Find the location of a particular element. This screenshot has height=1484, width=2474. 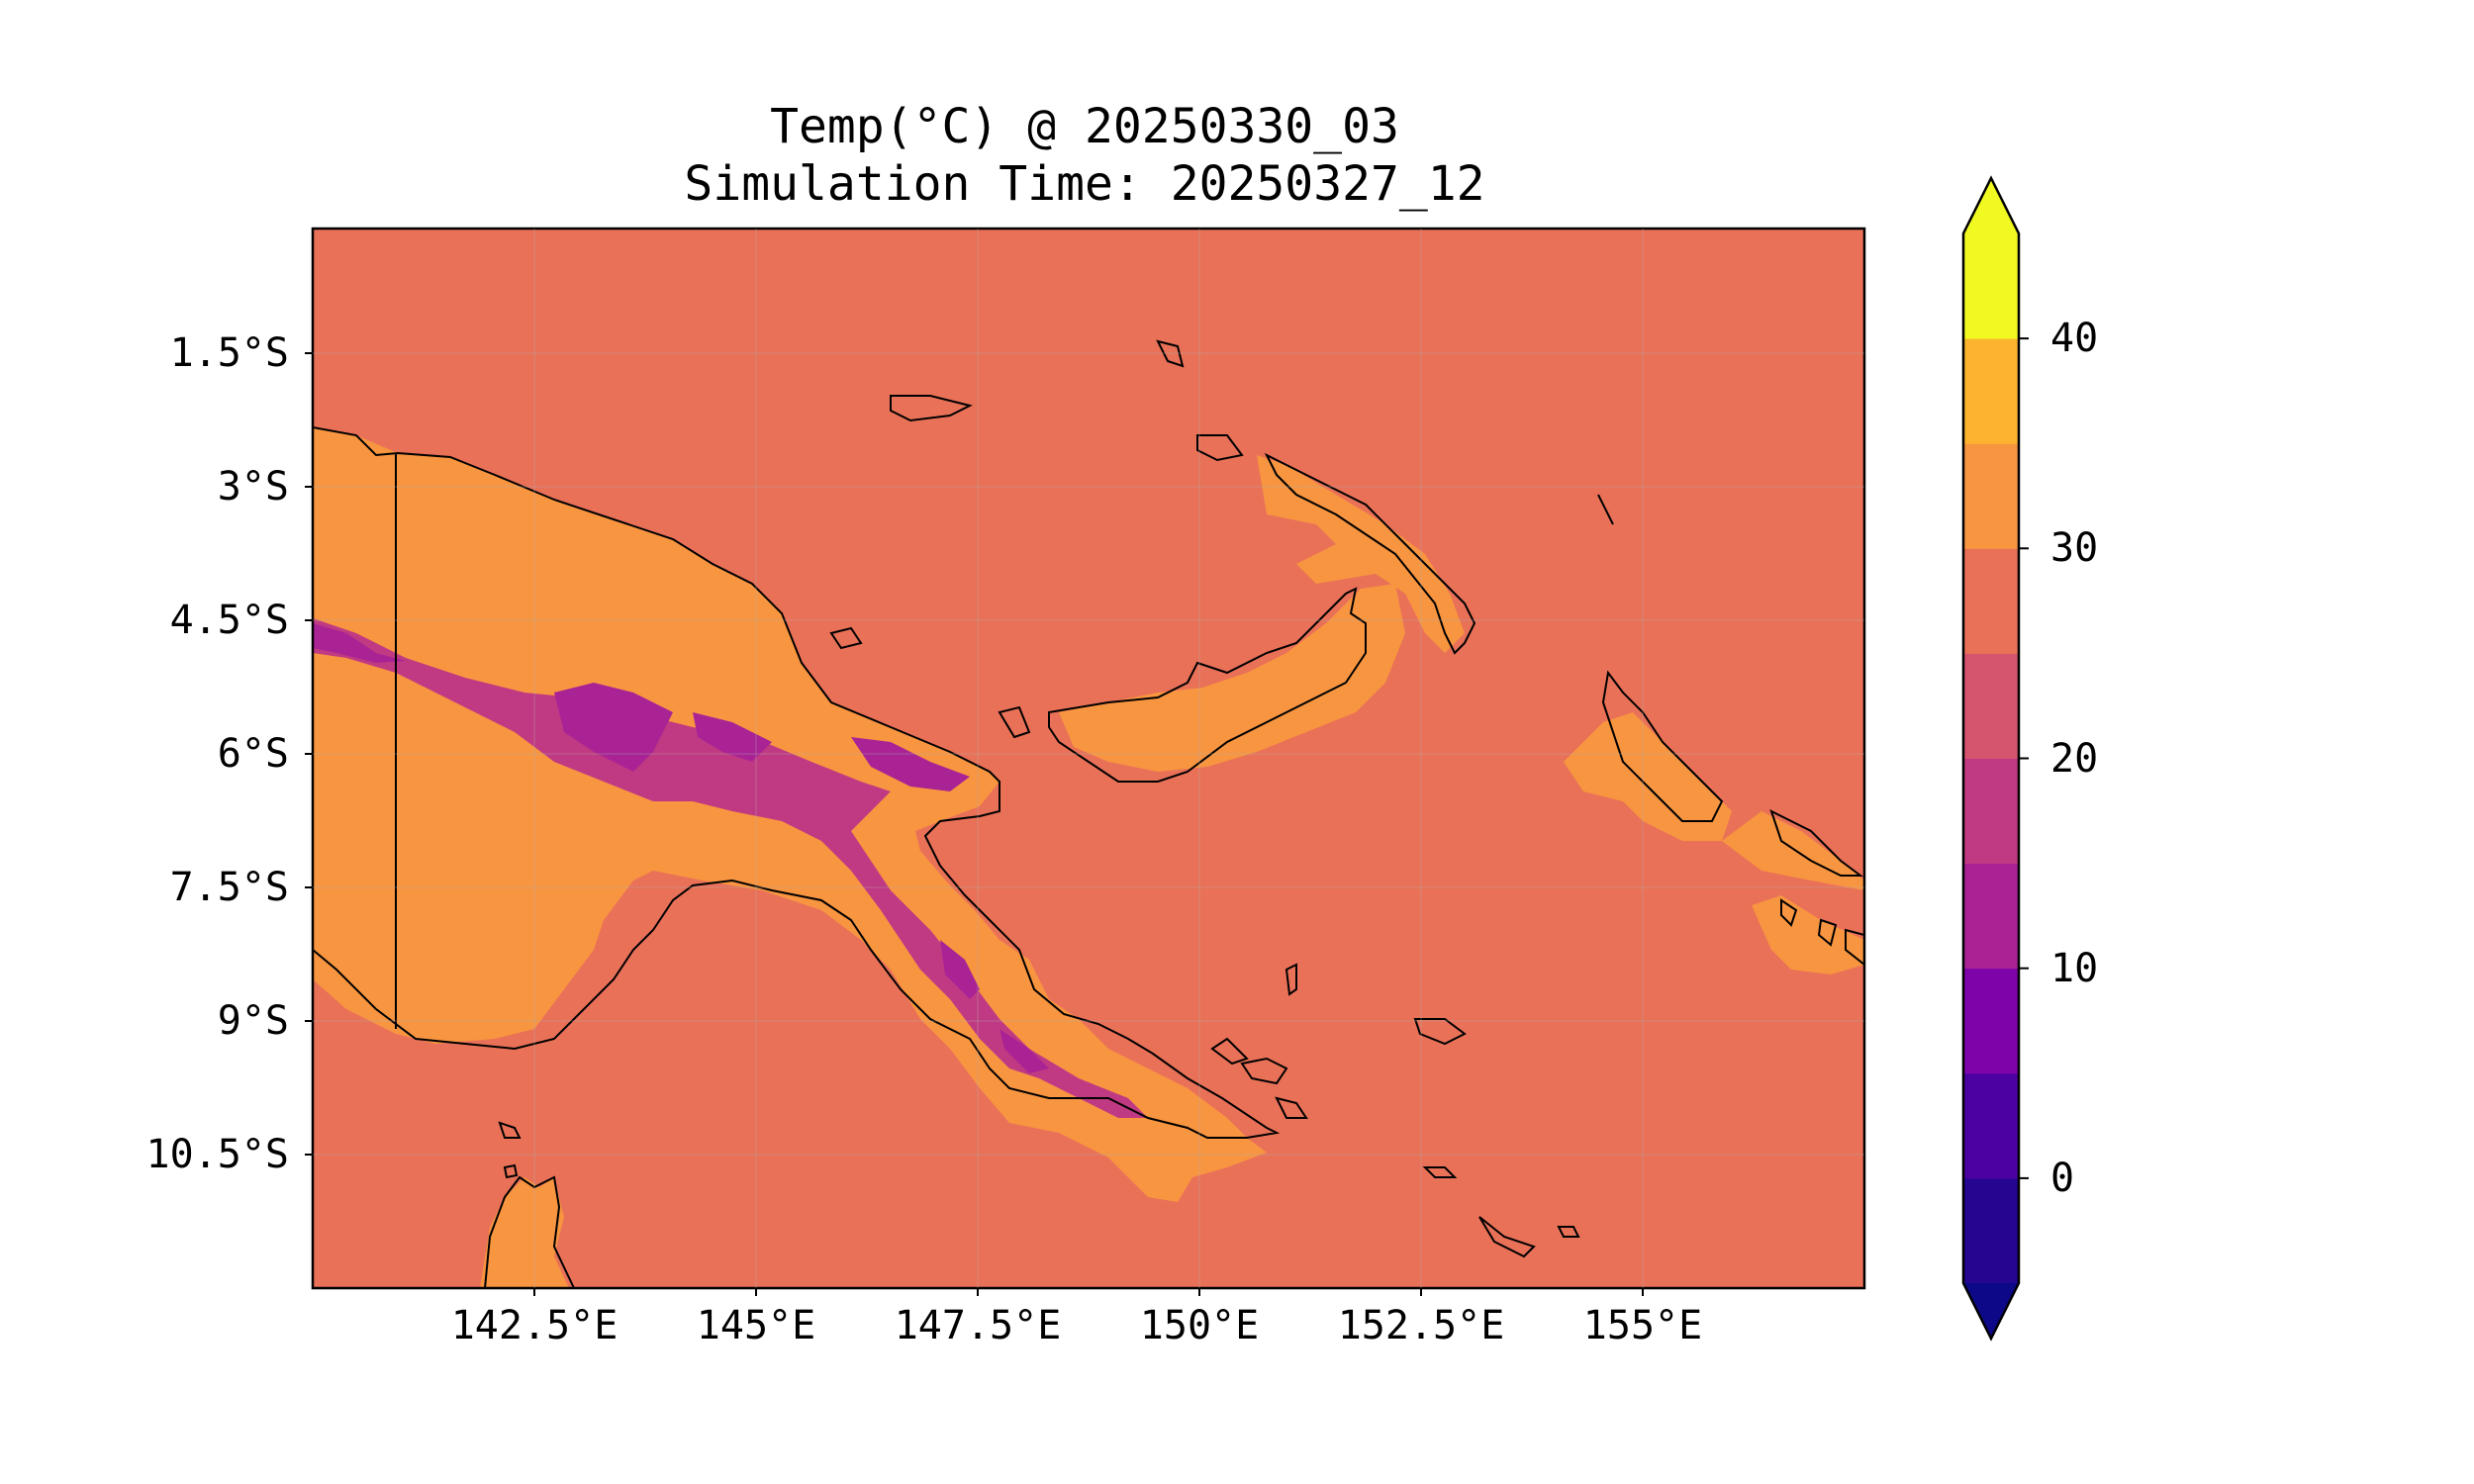

lat-tick-label: 1.5°S is located at coordinates (229, 353).